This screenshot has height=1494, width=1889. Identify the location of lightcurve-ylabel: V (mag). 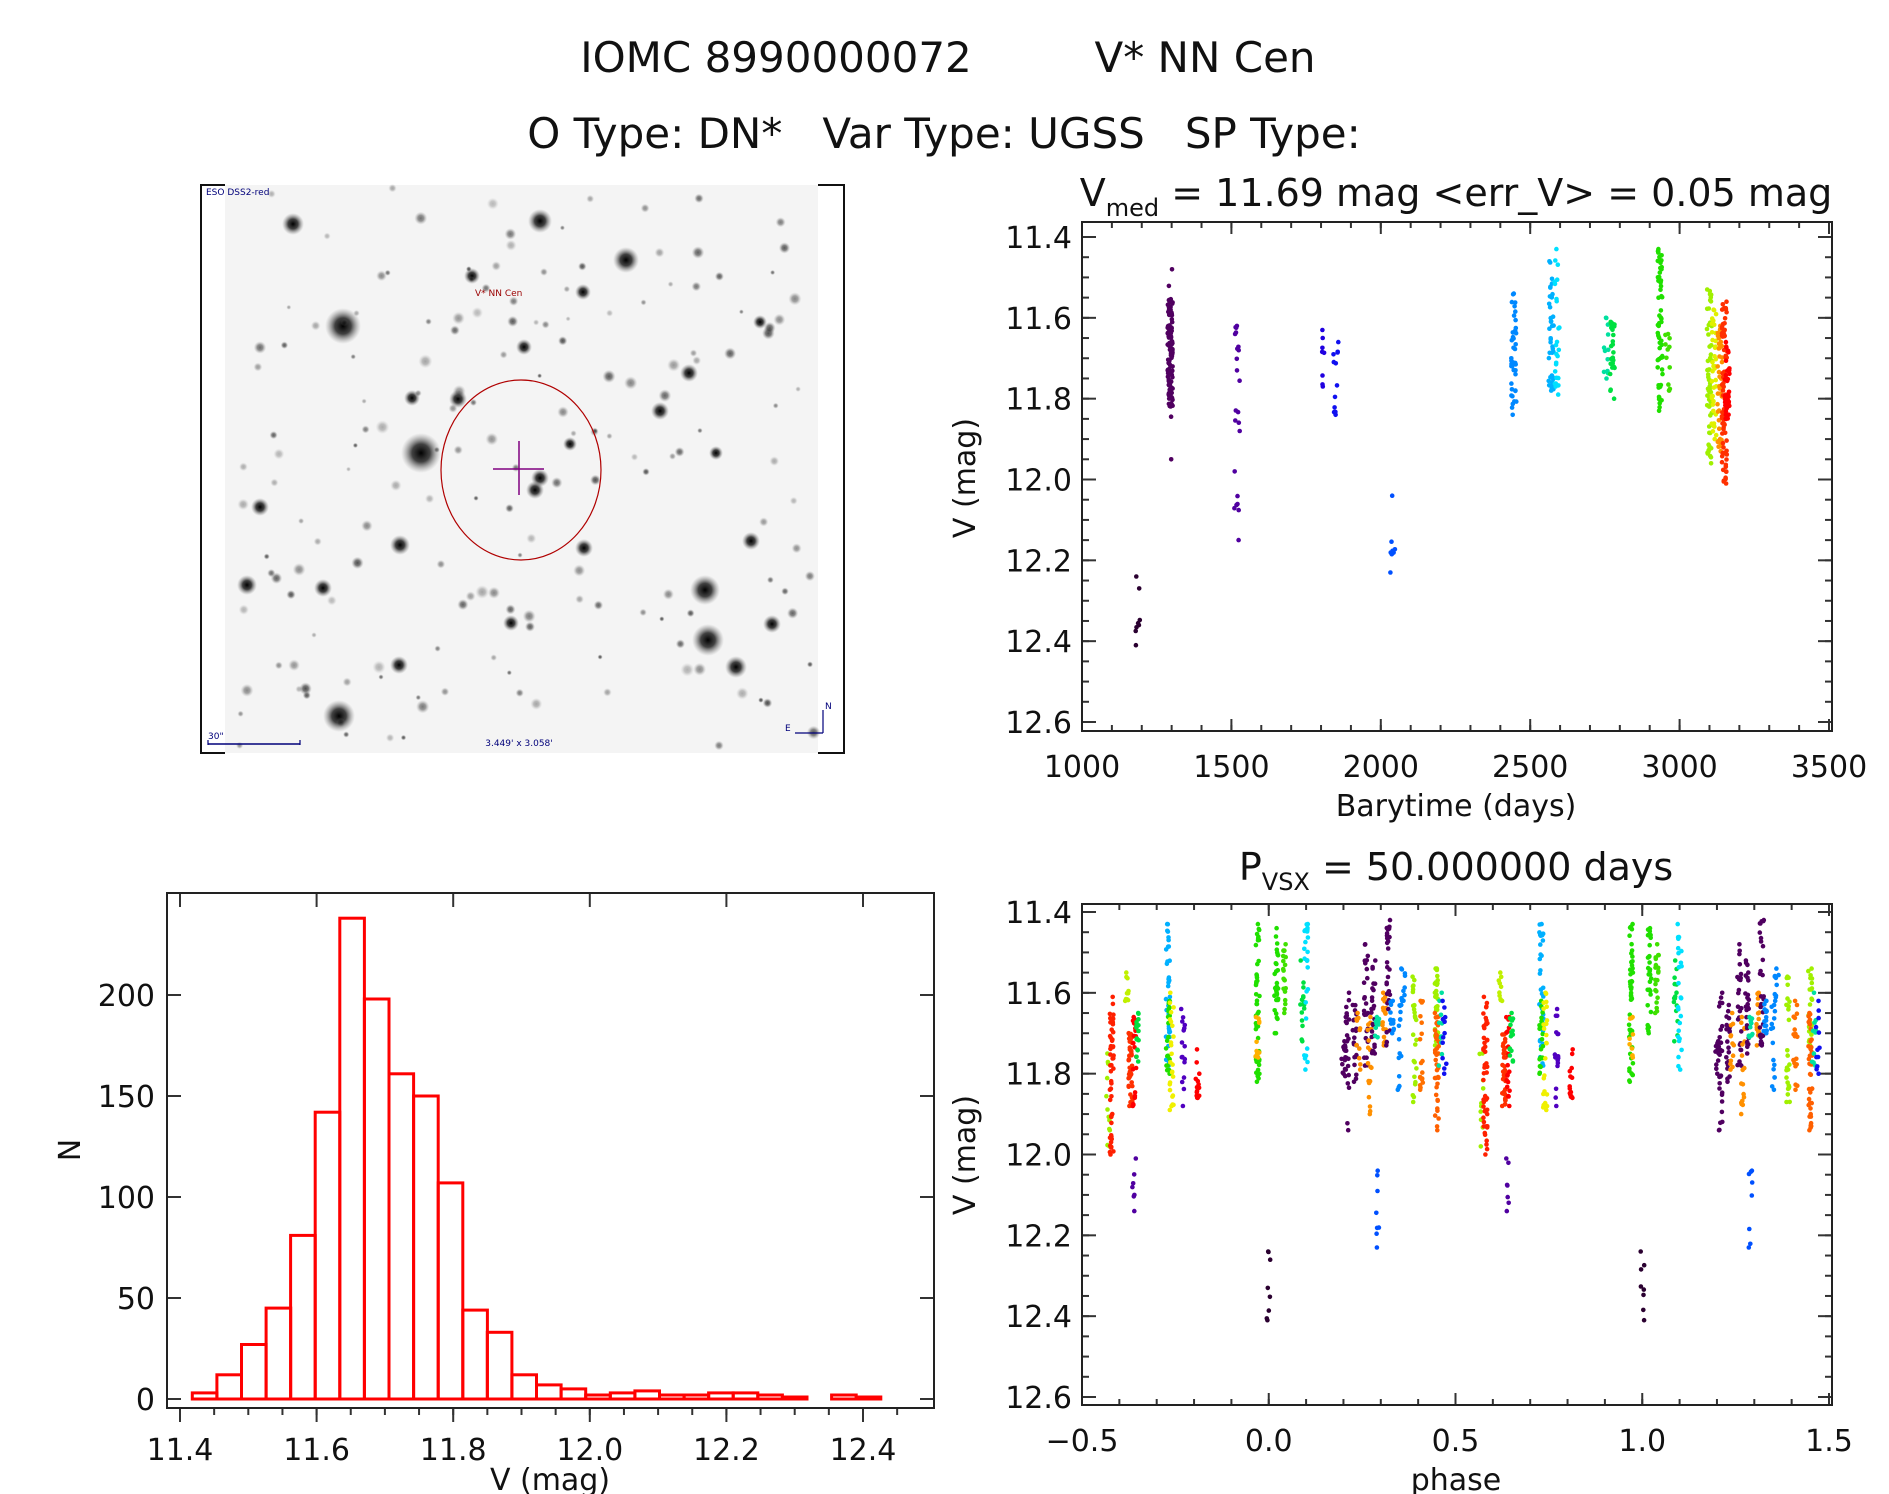
(965, 478).